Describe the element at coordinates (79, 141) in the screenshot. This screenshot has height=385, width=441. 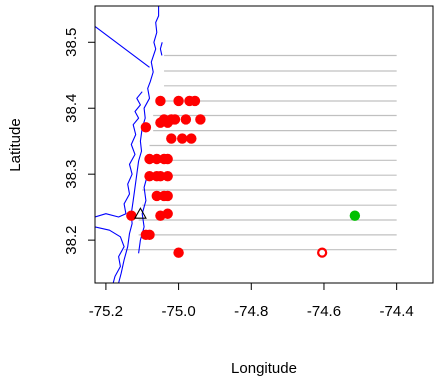
I see `y-axis: 38.2 38.3 38.4 38.5` at that location.